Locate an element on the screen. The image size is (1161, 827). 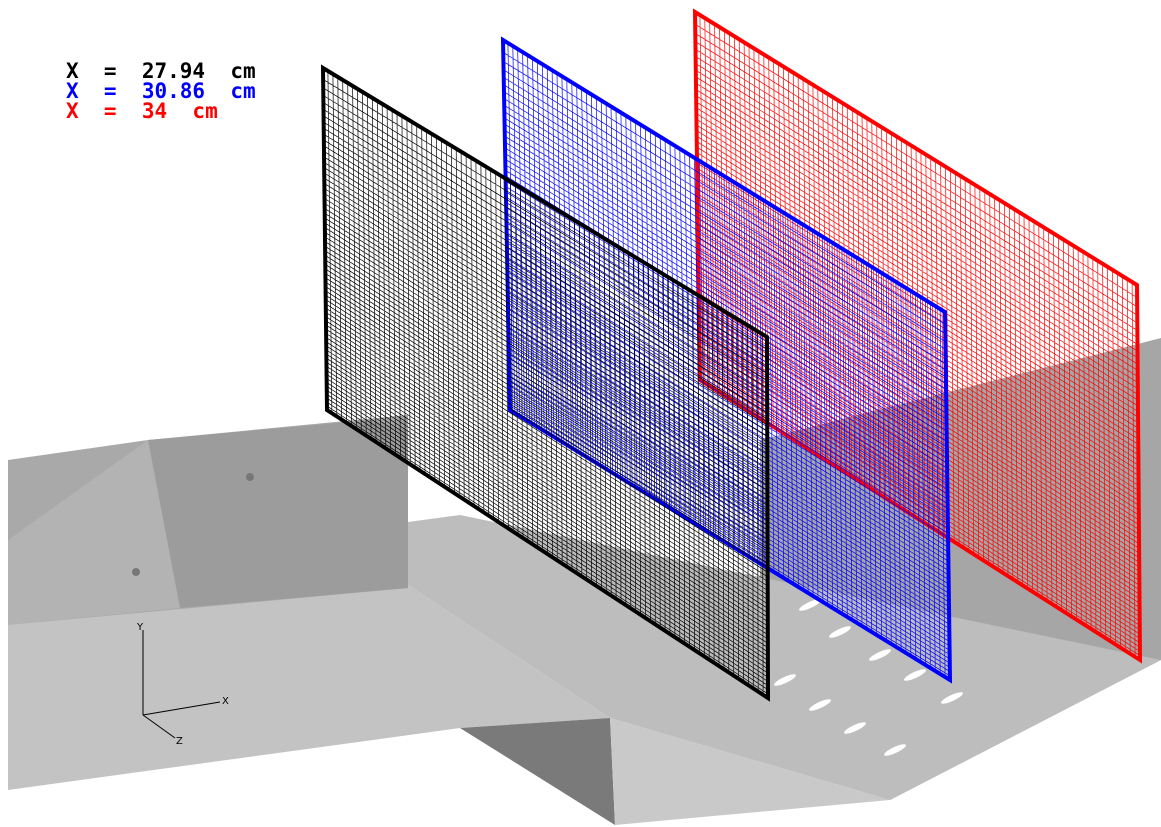
axis-triad: Y X Z is located at coordinates (182, 684).